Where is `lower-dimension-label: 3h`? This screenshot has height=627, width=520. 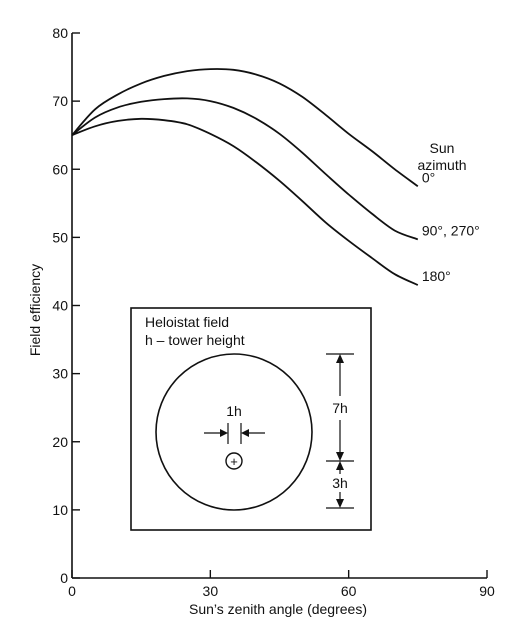 lower-dimension-label: 3h is located at coordinates (340, 483).